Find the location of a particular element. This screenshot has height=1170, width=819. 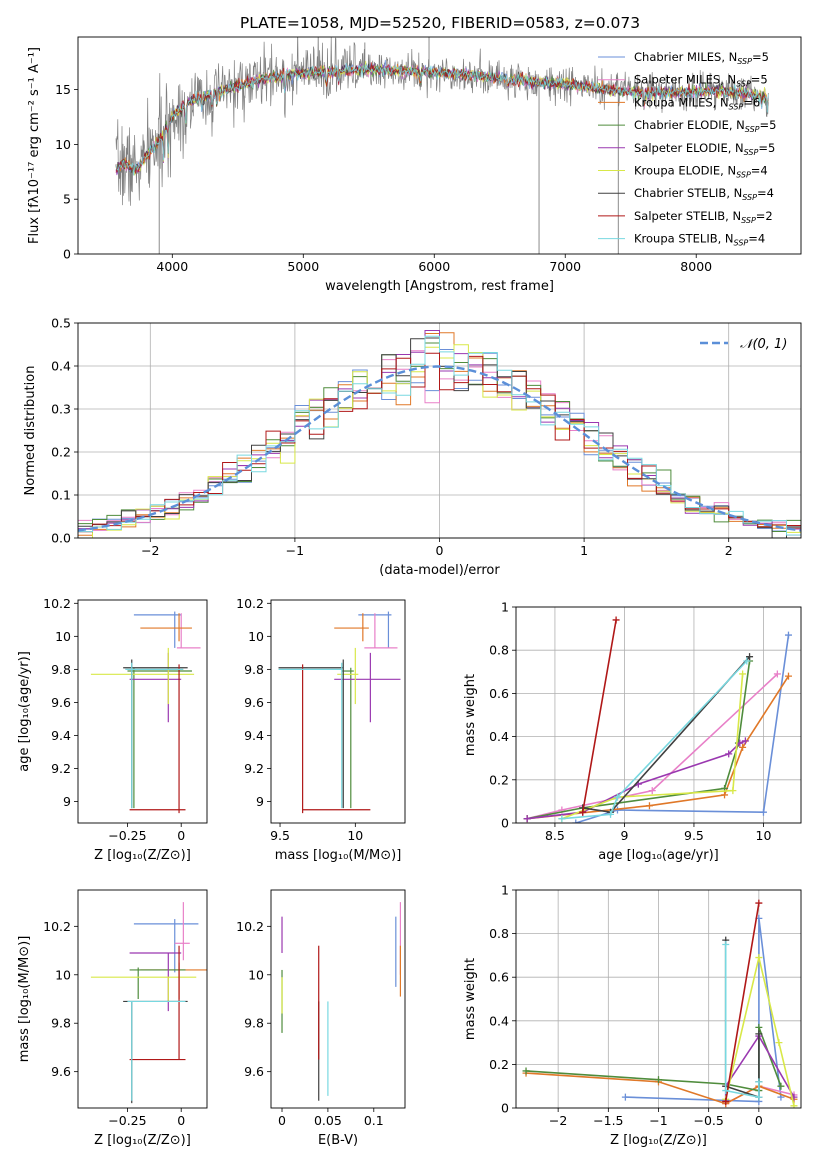

y-tick-label: 0.2 is located at coordinates (499, 779).